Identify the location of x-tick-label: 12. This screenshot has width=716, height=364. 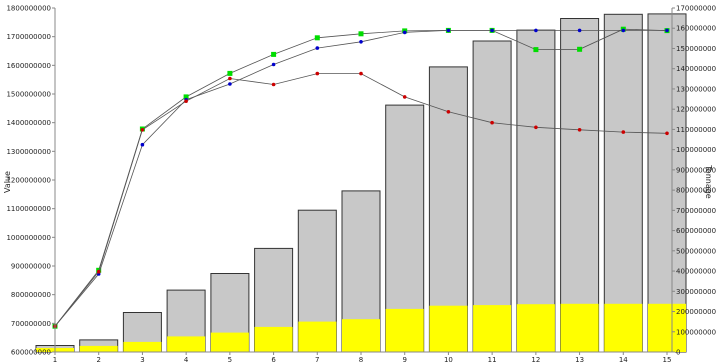
(535, 360).